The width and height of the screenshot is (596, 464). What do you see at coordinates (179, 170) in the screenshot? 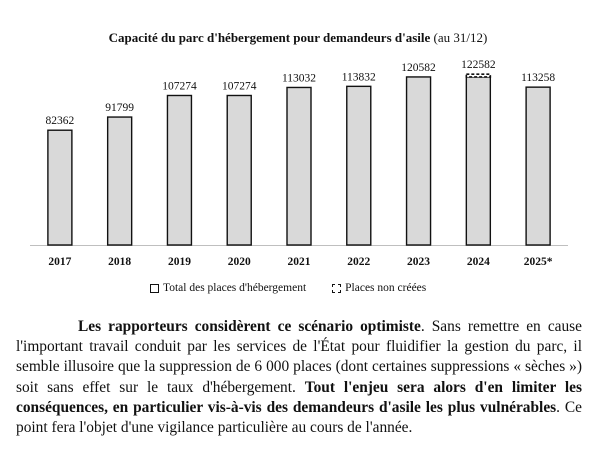
I see `bar-2019` at bounding box center [179, 170].